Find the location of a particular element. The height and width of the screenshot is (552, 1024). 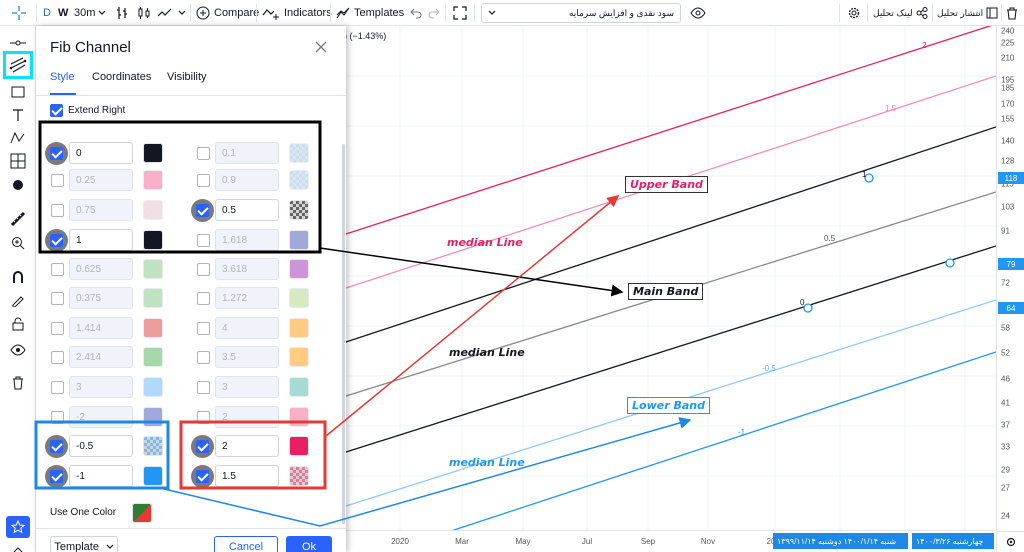

level-value-input: 3 is located at coordinates (247, 387).